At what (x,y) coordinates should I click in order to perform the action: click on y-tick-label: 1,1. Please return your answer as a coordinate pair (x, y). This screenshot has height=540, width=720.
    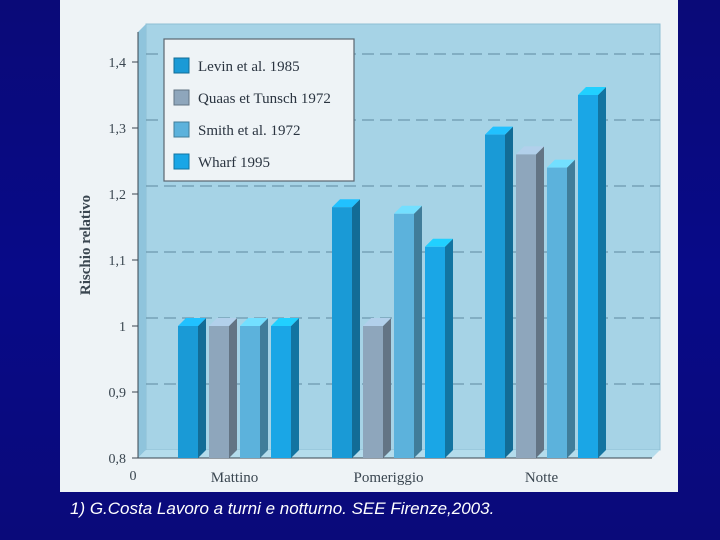
    Looking at the image, I should click on (118, 261).